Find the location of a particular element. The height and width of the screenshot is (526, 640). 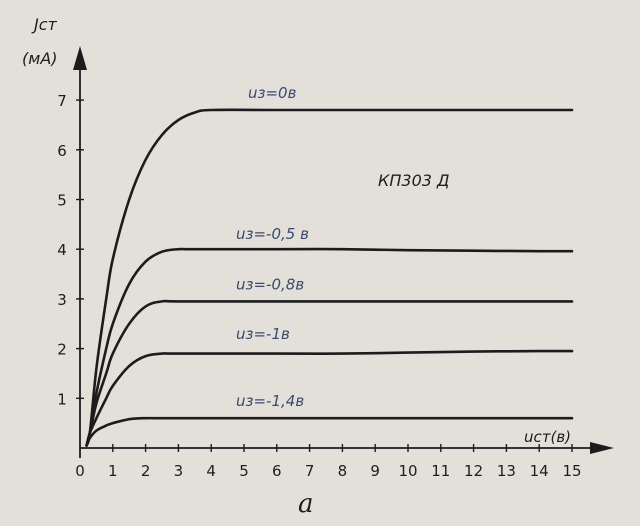

x-tick-label: 2 is located at coordinates (146, 471).